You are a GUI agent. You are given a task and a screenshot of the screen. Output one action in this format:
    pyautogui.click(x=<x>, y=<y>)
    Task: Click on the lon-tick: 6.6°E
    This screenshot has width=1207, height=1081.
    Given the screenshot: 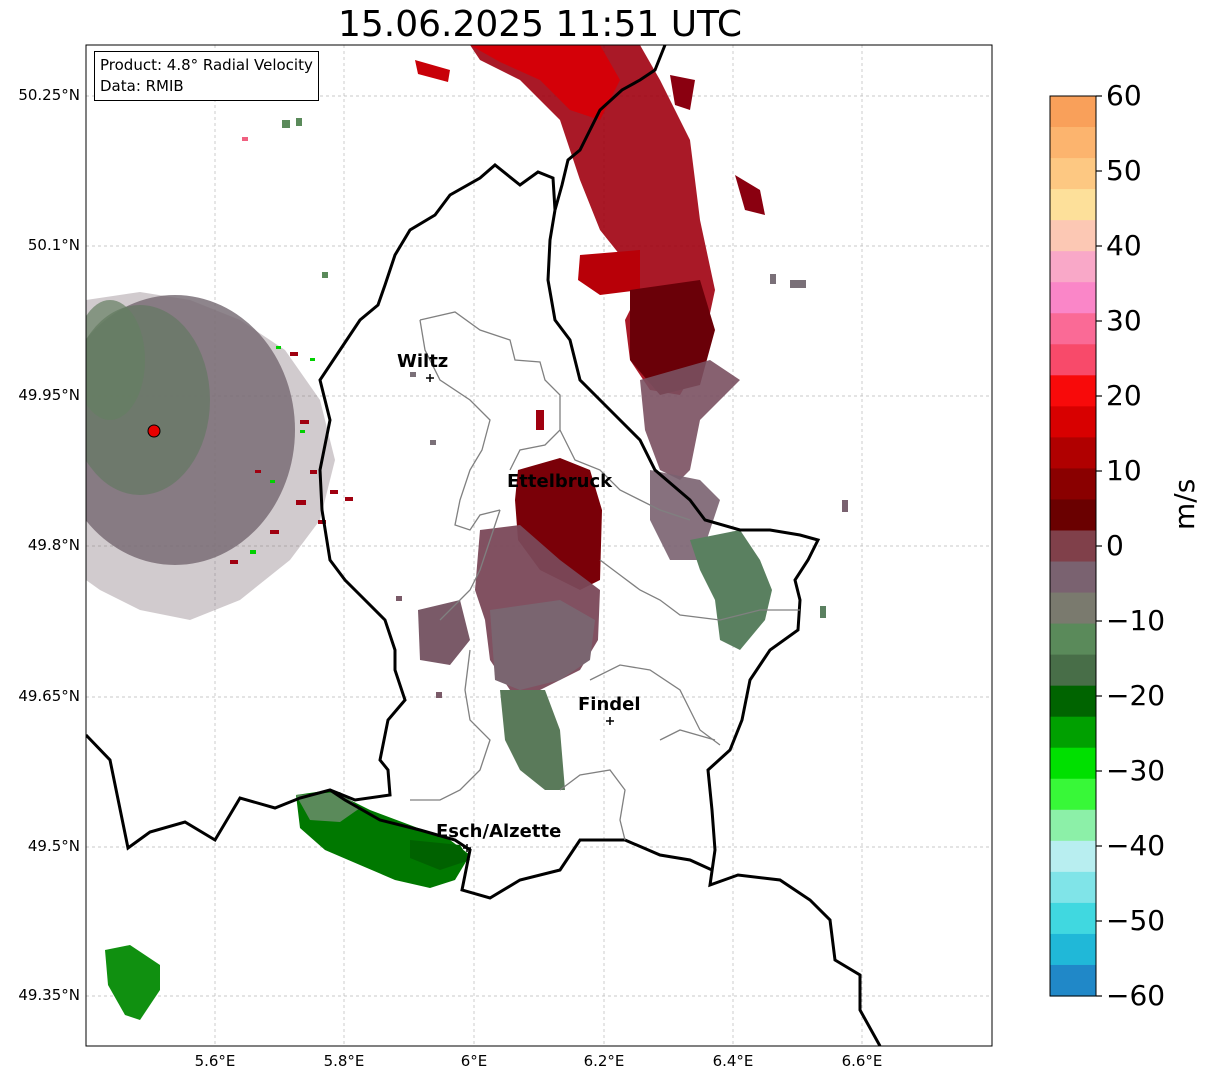 What is the action you would take?
    pyautogui.click(x=862, y=1061)
    